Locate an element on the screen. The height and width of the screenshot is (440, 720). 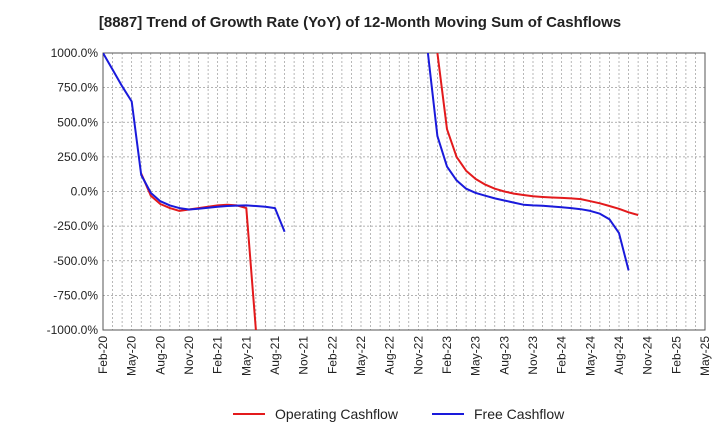
y-tick-label: -250.0% is located at coordinates (75, 226).